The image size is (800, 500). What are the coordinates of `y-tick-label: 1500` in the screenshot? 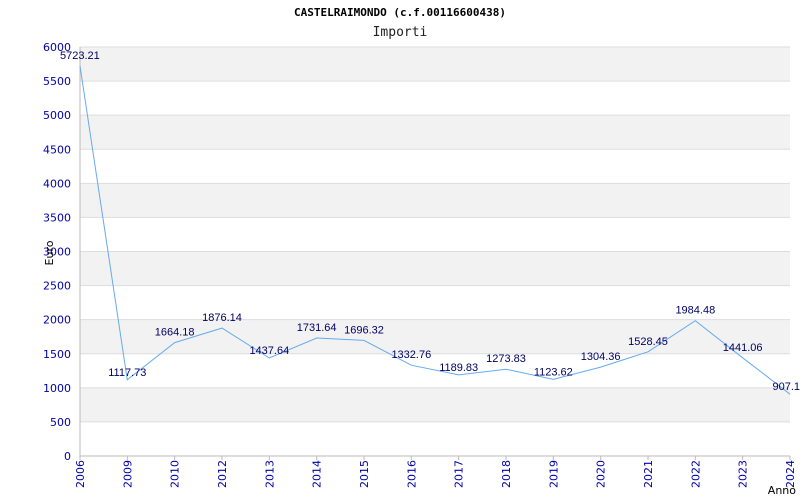 It's located at (57, 354).